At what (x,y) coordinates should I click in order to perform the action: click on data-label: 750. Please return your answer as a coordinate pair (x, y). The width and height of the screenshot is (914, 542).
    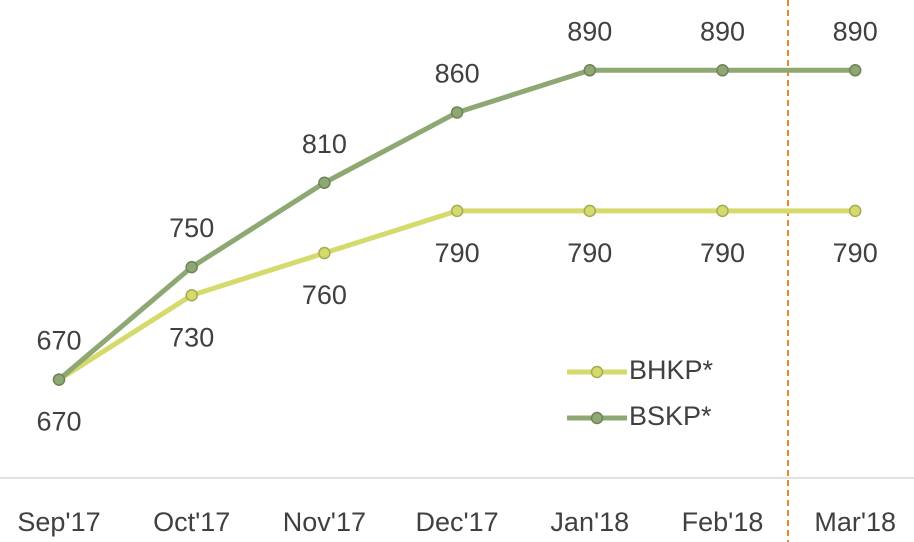
    Looking at the image, I should click on (191, 228).